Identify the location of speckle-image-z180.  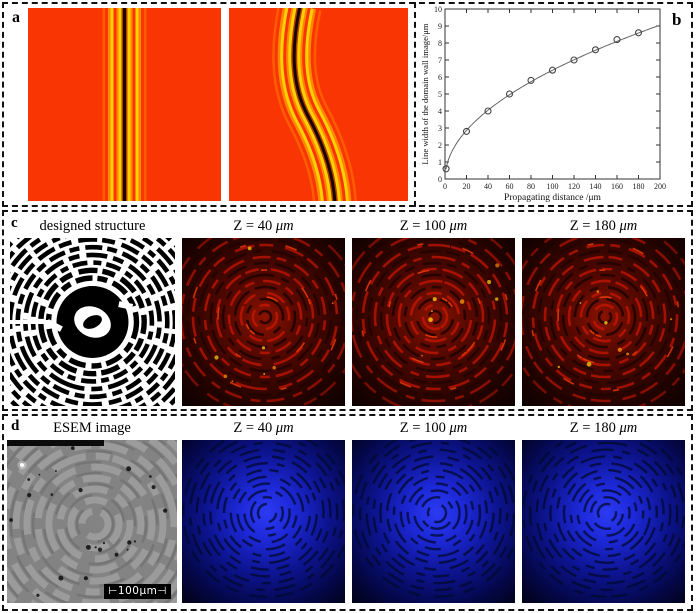
(603, 521).